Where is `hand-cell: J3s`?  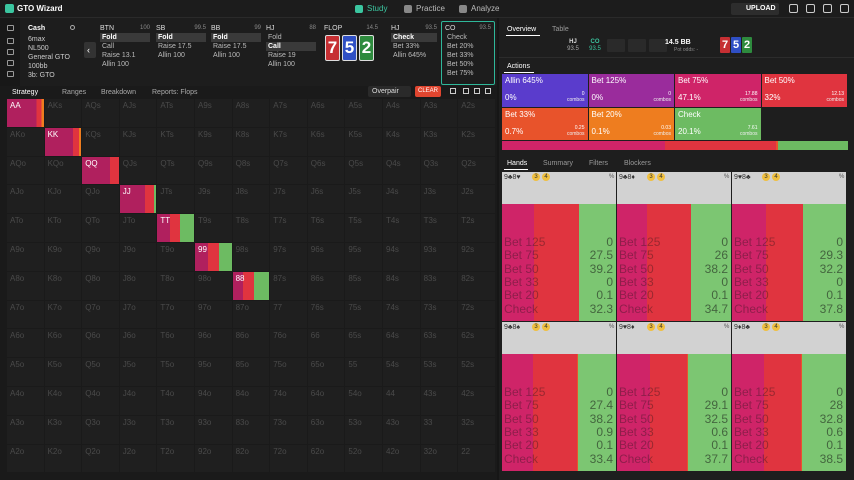
hand-cell: J3s is located at coordinates (439, 199).